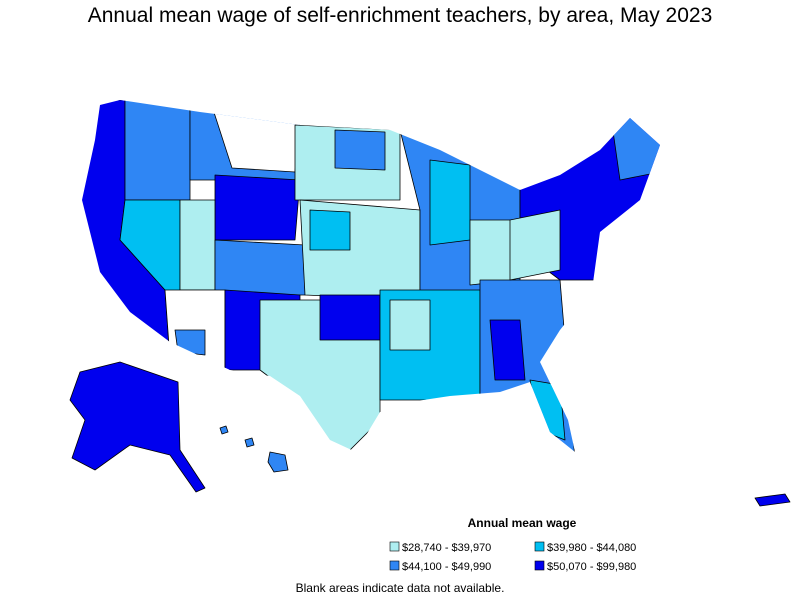 The image size is (800, 600). I want to click on legend-title: Annual mean wage, so click(522, 523).